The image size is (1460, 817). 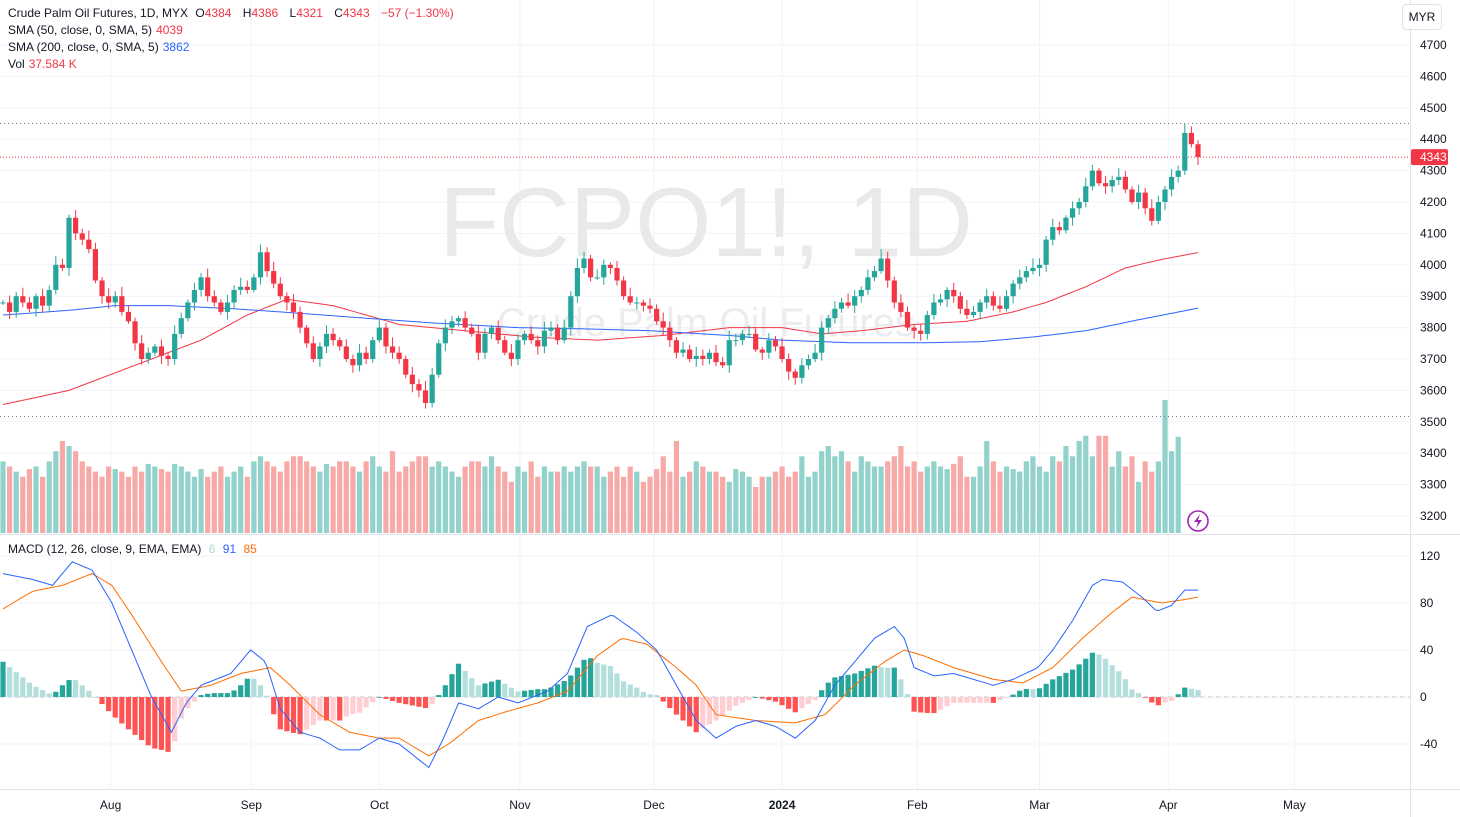 I want to click on currency-button: MYR, so click(x=1422, y=17).